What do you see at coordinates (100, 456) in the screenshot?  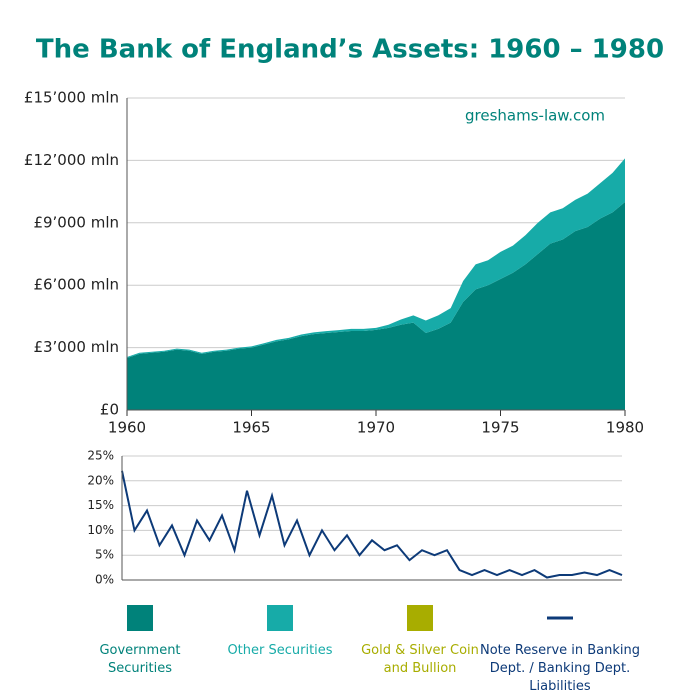 I see `y-tick-label: 25%` at bounding box center [100, 456].